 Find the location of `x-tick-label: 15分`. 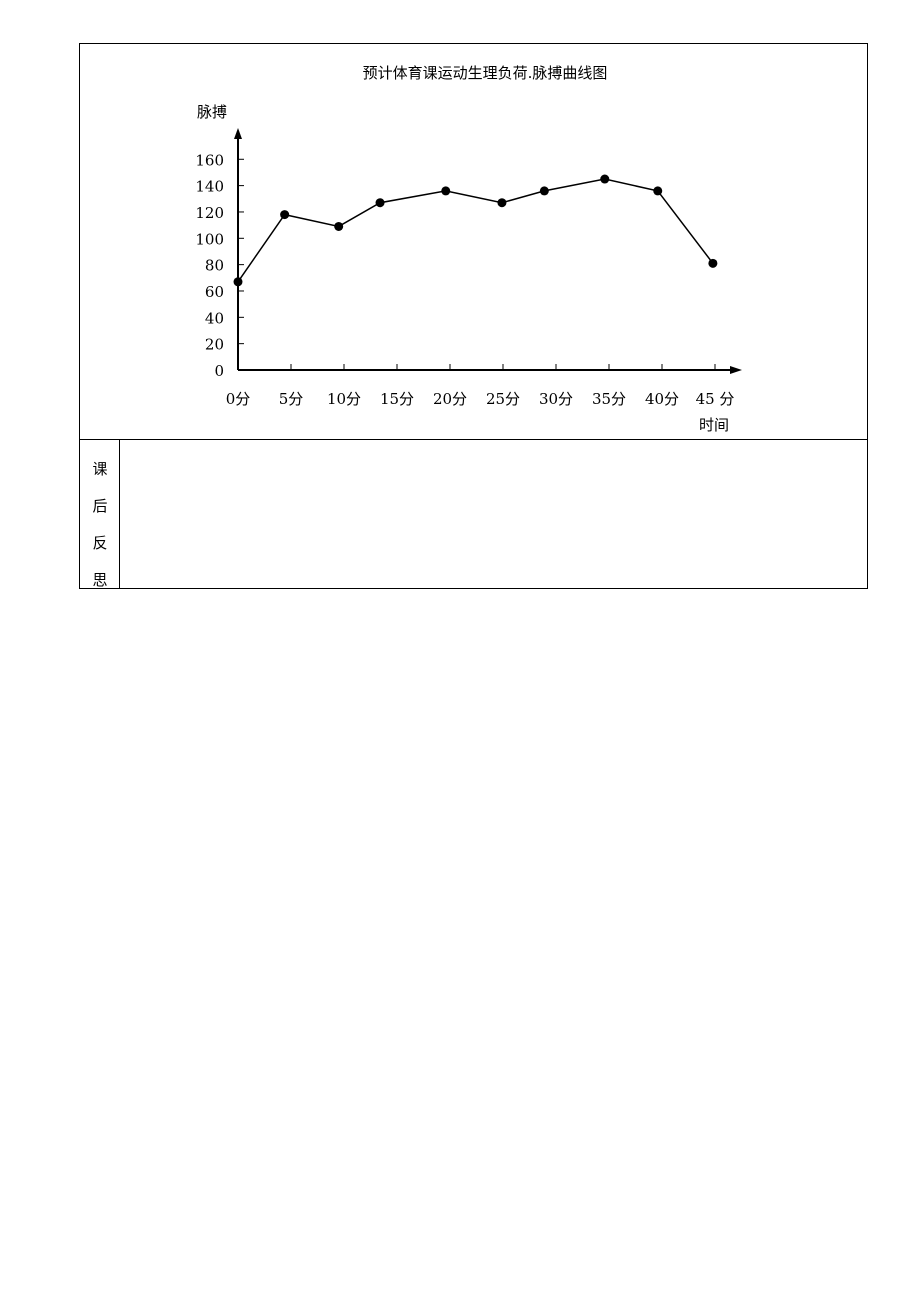

x-tick-label: 15分 is located at coordinates (397, 399).